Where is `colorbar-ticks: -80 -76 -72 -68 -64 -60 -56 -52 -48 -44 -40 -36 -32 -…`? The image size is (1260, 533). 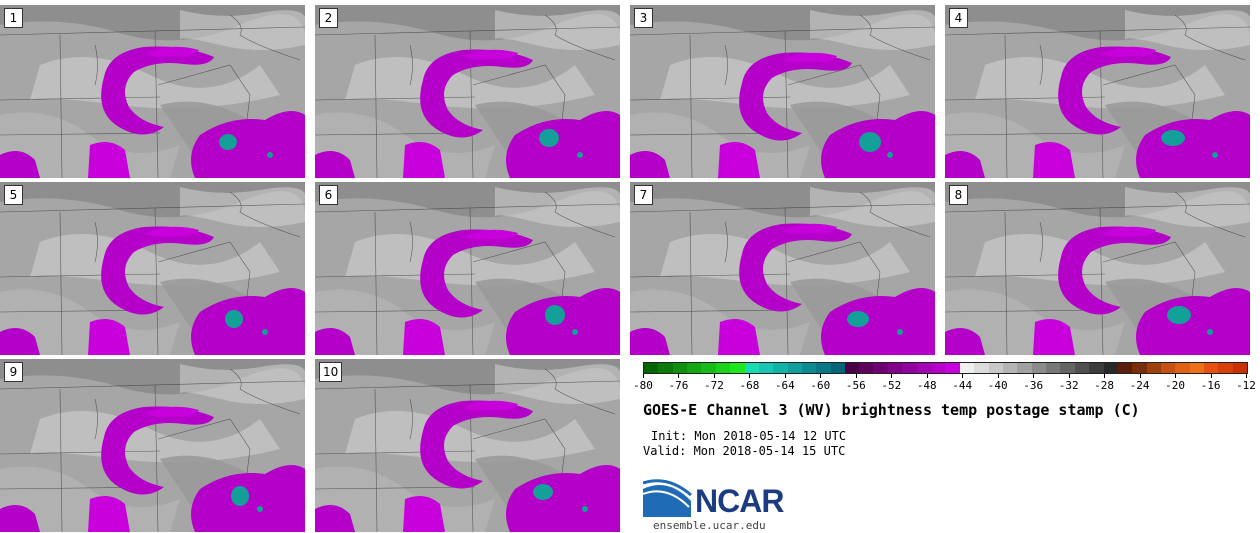
colorbar-ticks: -80 -76 -72 -68 -64 -60 -56 -52 -48 -44 -40 -36 -32 -… is located at coordinates (944, 384).